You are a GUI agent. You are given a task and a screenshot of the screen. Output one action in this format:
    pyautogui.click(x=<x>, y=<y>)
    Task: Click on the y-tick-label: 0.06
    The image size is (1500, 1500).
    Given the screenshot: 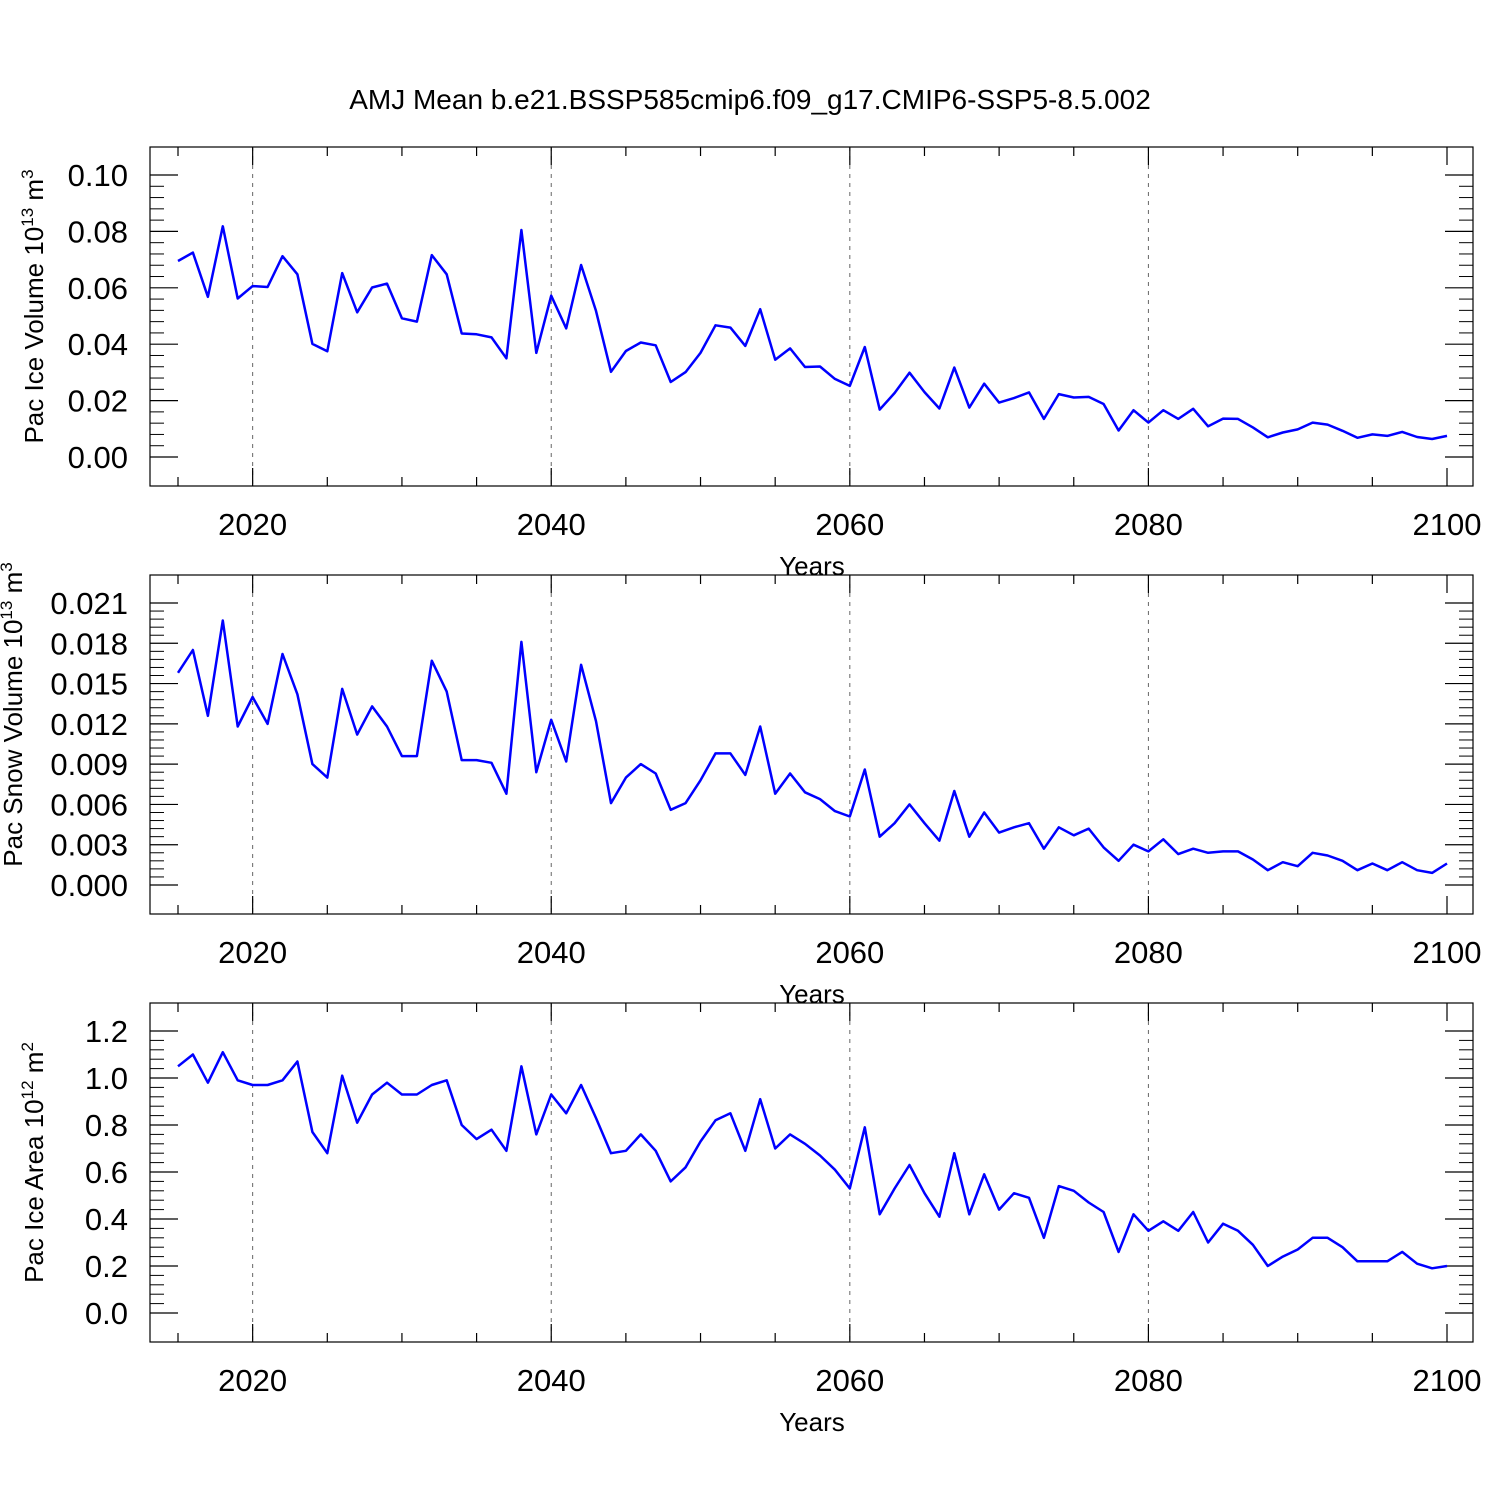 What is the action you would take?
    pyautogui.click(x=98, y=288)
    